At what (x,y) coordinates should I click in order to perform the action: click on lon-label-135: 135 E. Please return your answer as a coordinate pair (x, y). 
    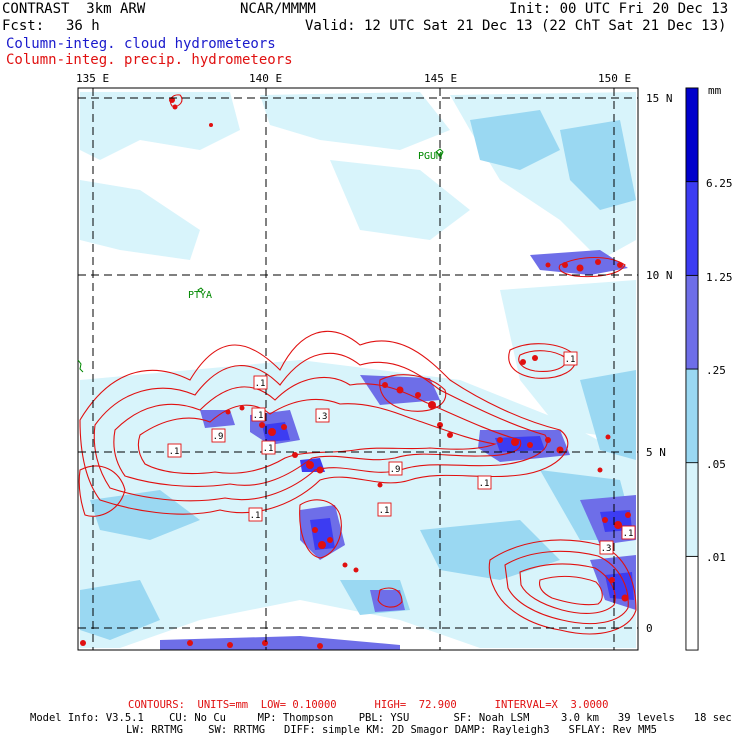
    Looking at the image, I should click on (93, 78).